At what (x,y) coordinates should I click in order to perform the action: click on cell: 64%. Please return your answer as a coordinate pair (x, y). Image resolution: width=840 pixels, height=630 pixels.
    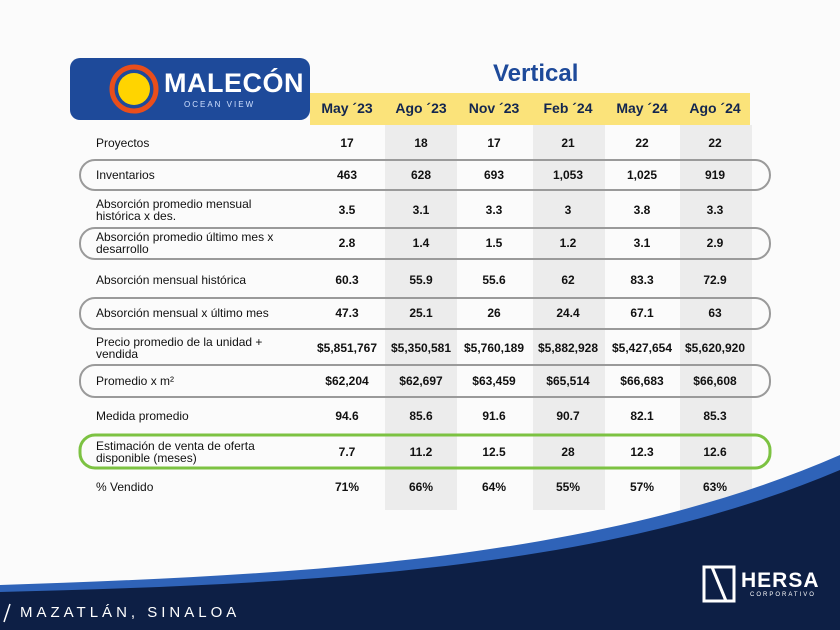
    Looking at the image, I should click on (494, 487).